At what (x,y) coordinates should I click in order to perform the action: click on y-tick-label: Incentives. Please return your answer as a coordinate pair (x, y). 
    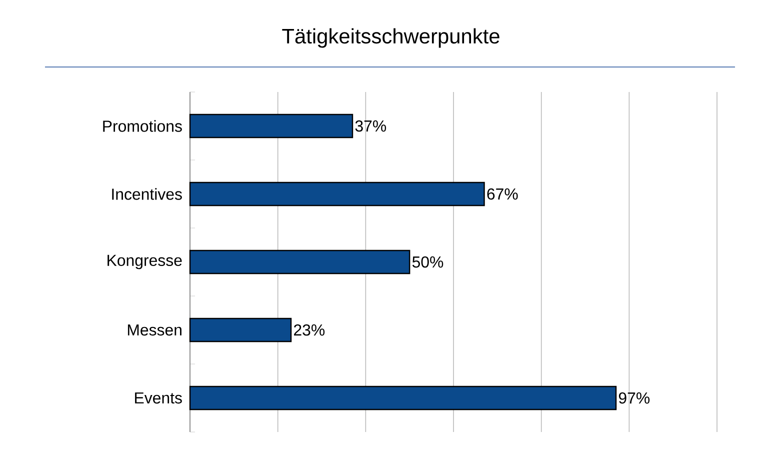
    Looking at the image, I should click on (147, 194).